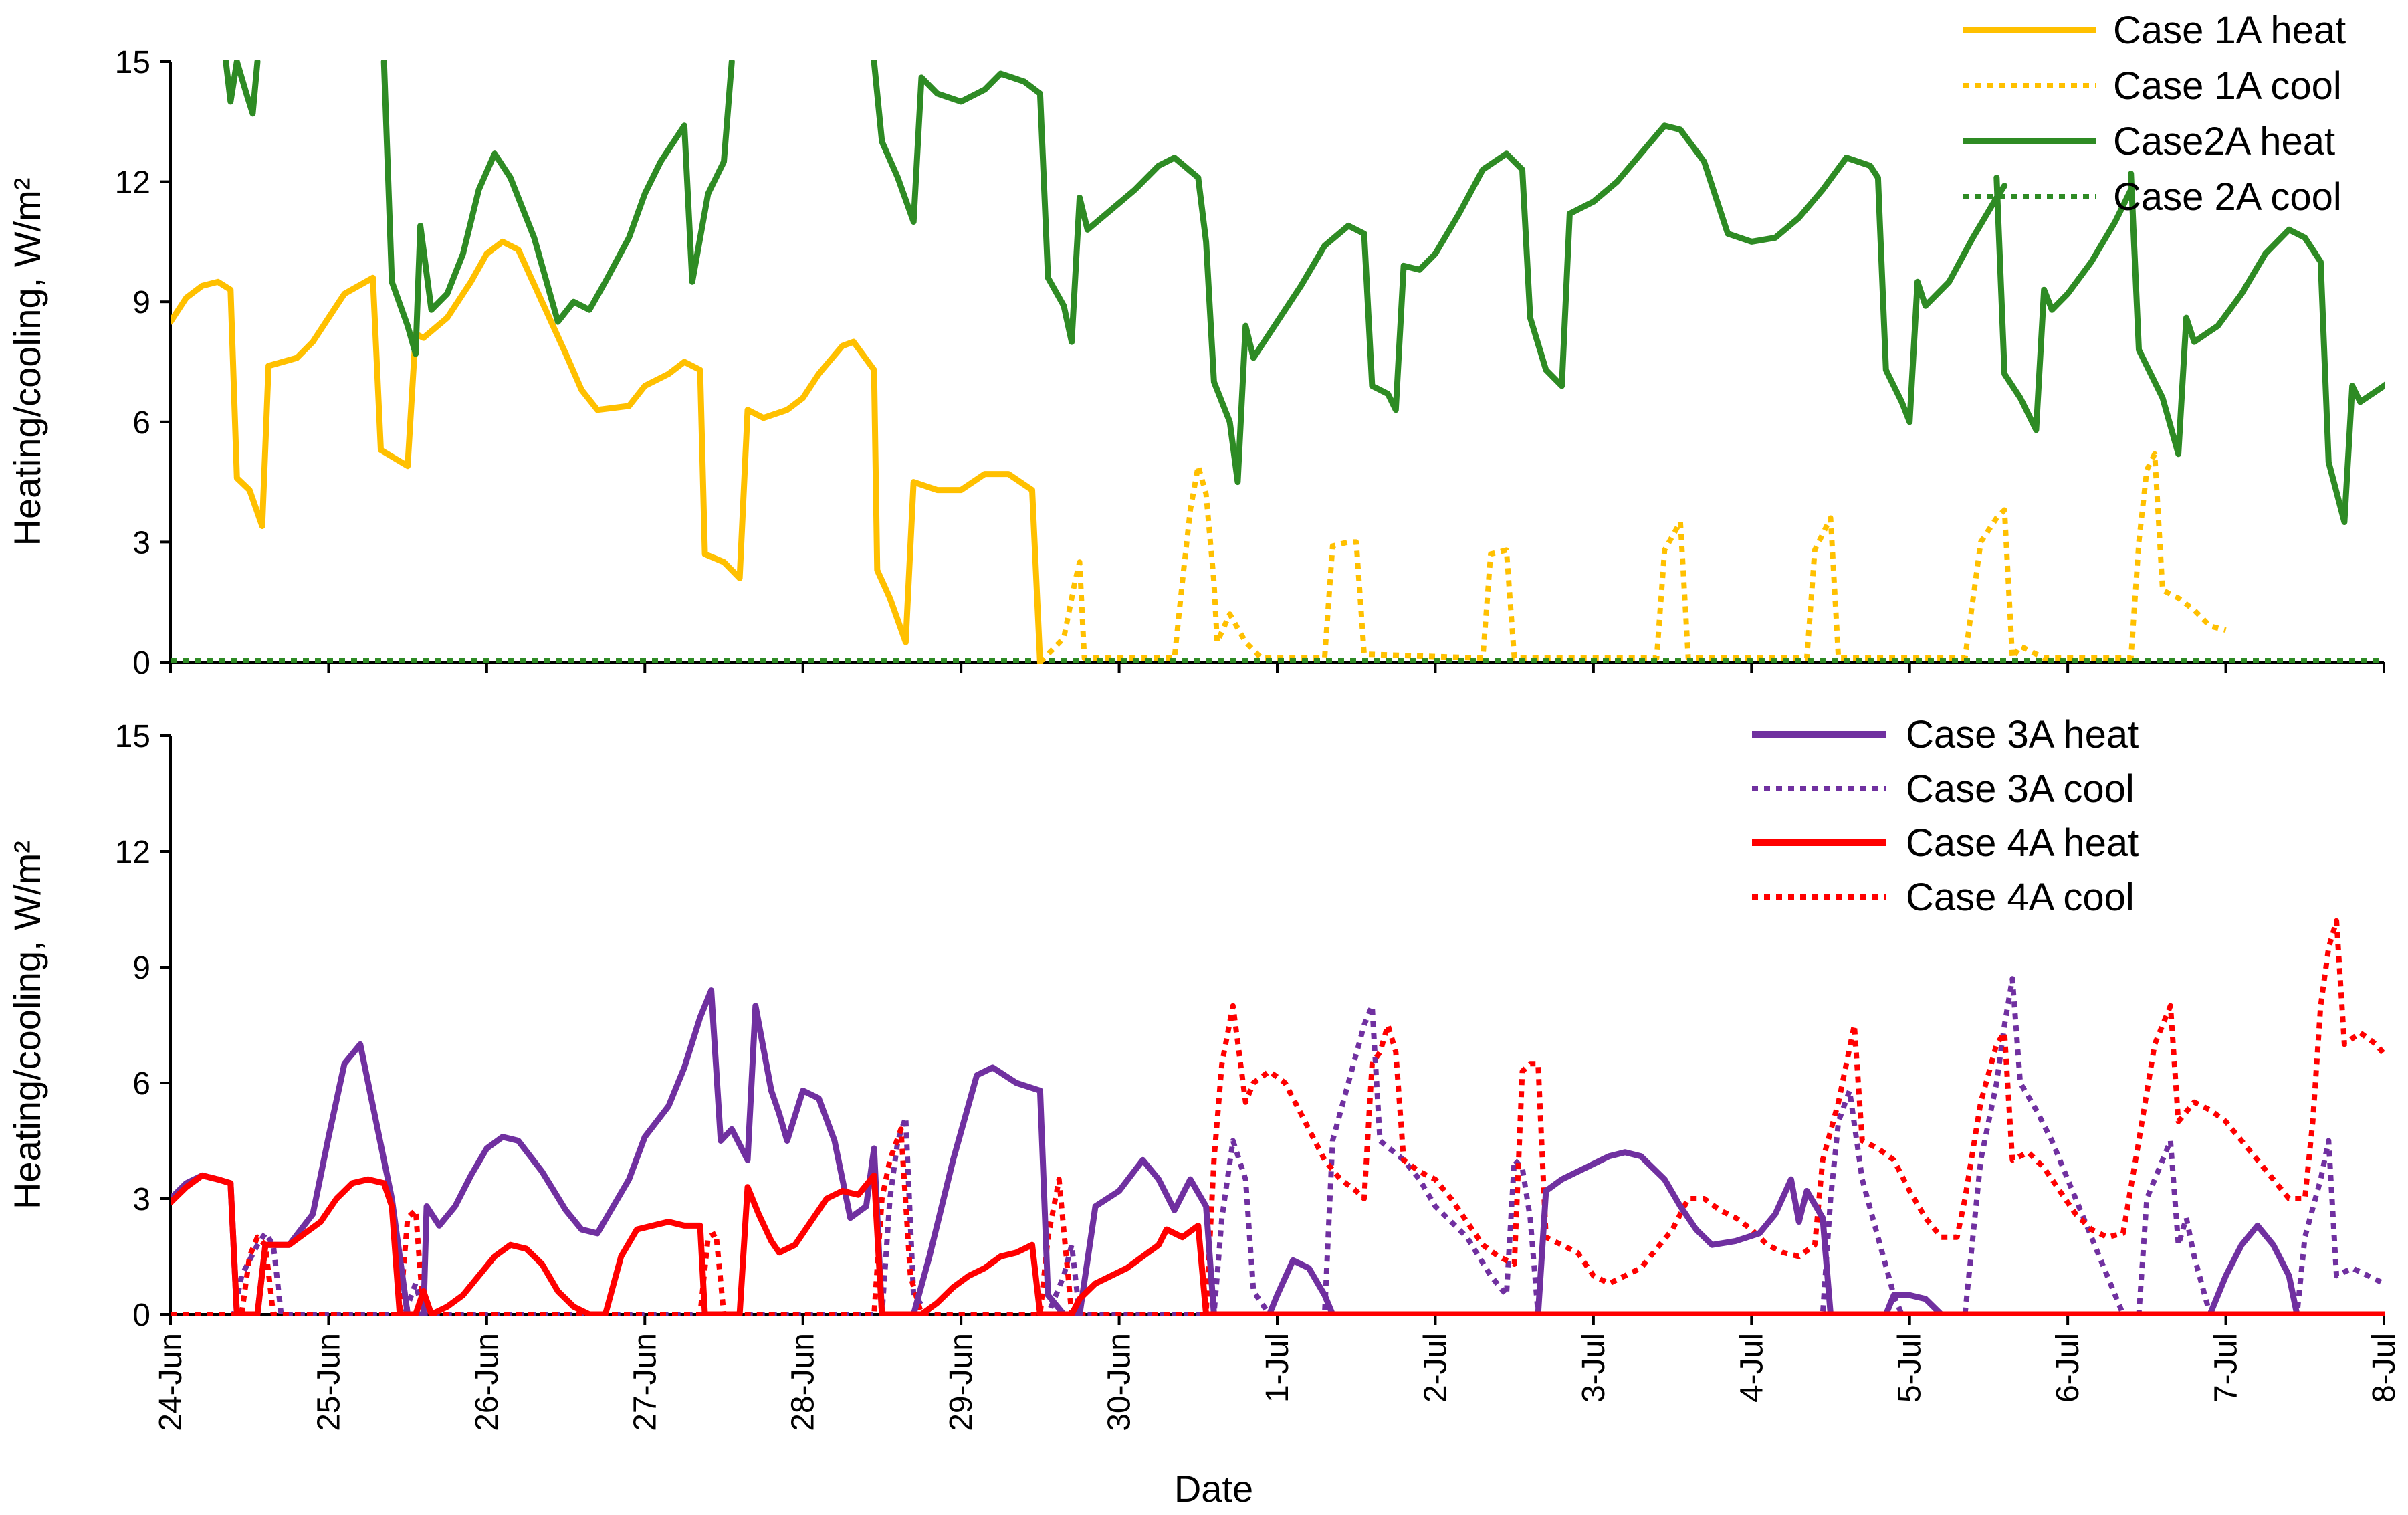 The height and width of the screenshot is (1515, 2408). Describe the element at coordinates (1278, 1244) in the screenshot. I see `series-line-case-4a-heat` at that location.